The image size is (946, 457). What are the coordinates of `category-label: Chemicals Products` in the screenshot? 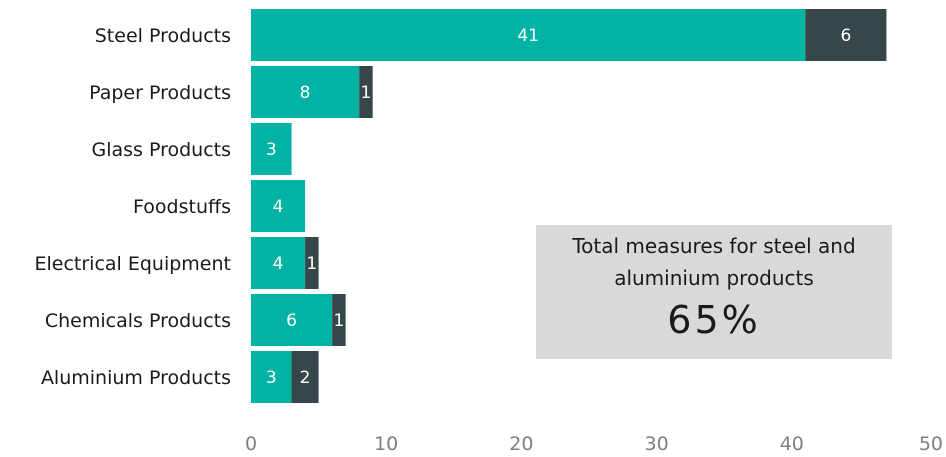 It's located at (138, 321).